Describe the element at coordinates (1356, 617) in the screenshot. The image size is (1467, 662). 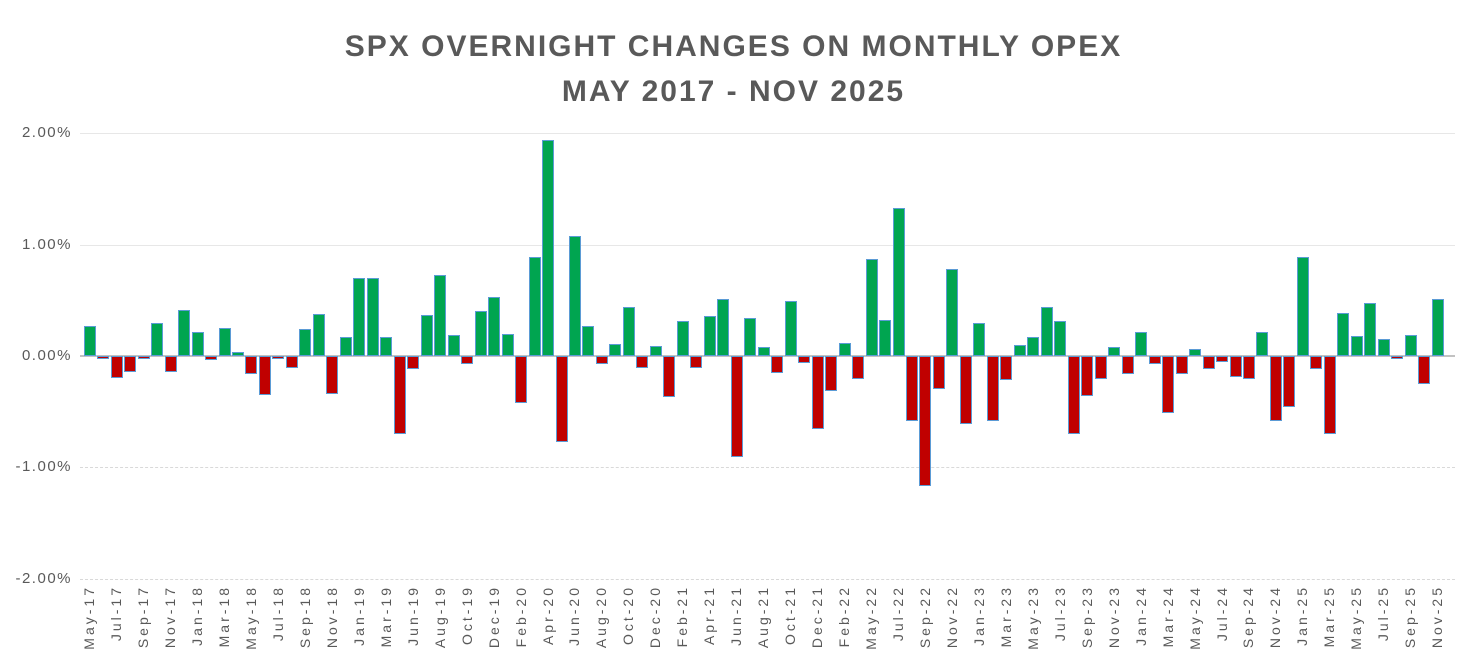
I see `x-axis-tick-label: May-25` at that location.